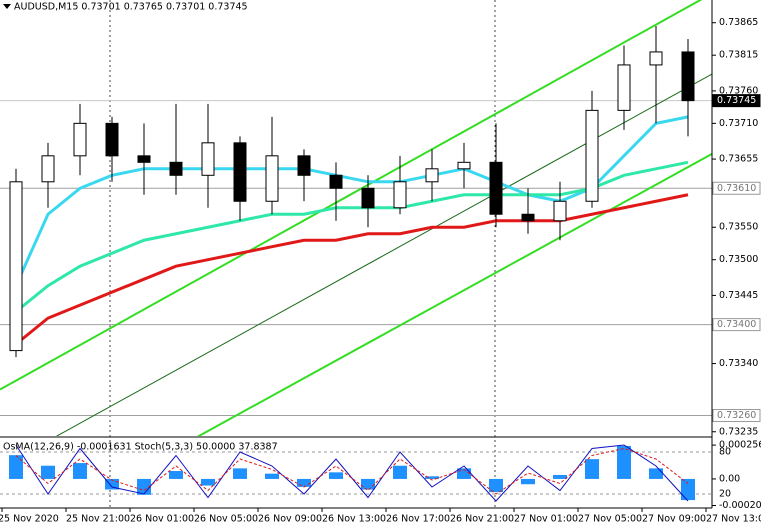 This screenshot has width=761, height=529. What do you see at coordinates (418, 519) in the screenshot?
I see `x-tick-label: 26 Nov 17:00` at bounding box center [418, 519].